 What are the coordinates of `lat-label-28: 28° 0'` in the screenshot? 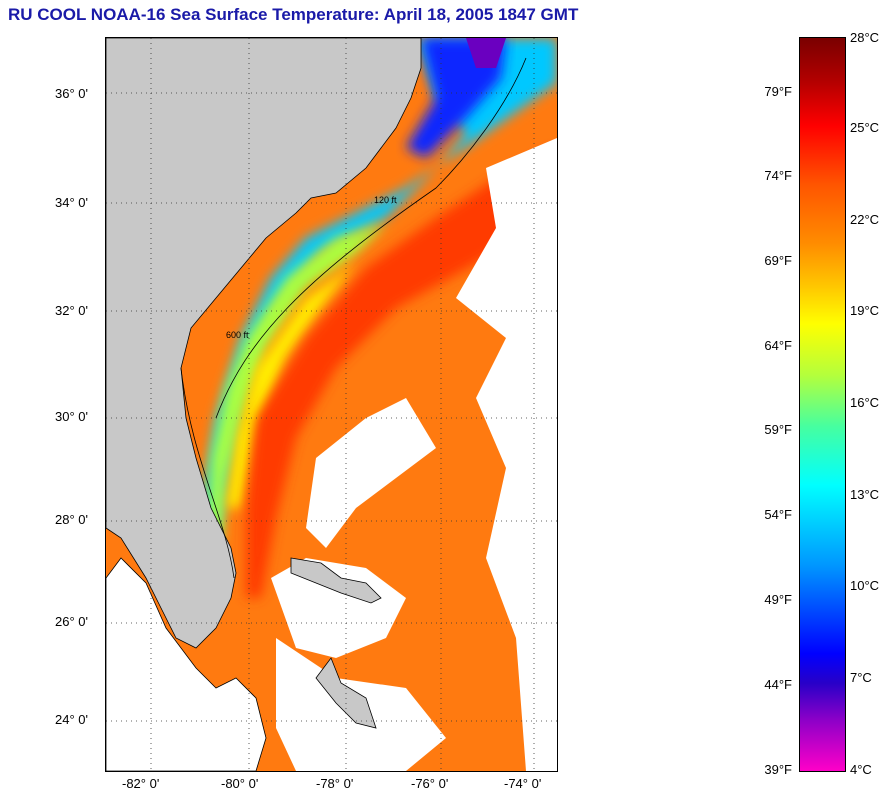 It's located at (71, 519).